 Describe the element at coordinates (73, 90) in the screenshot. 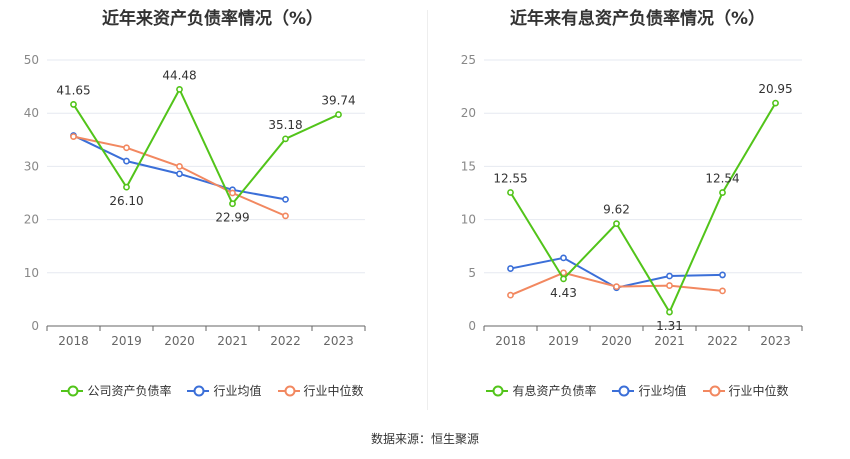

I see `data-label: 41.65` at that location.